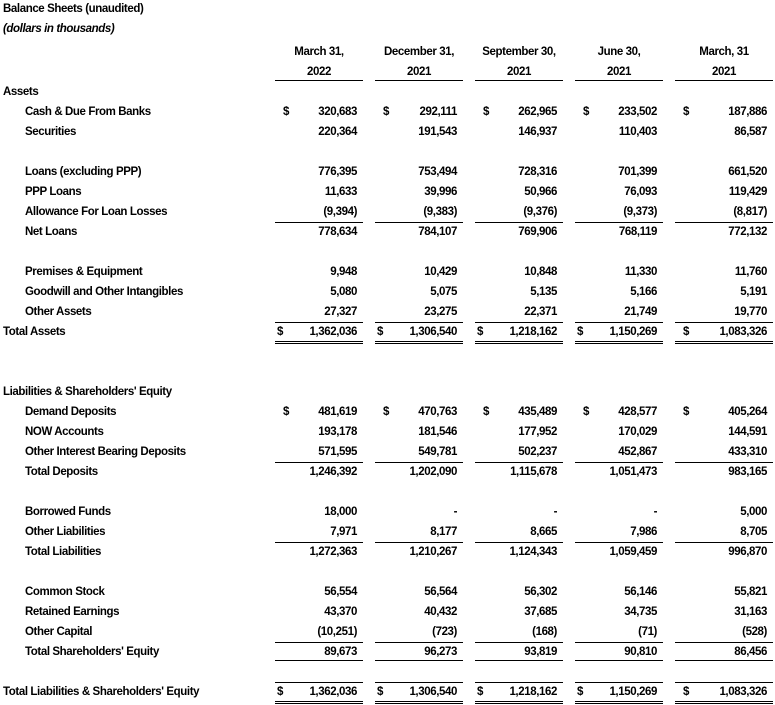 The height and width of the screenshot is (705, 775). I want to click on value: 728,316, so click(537, 172).